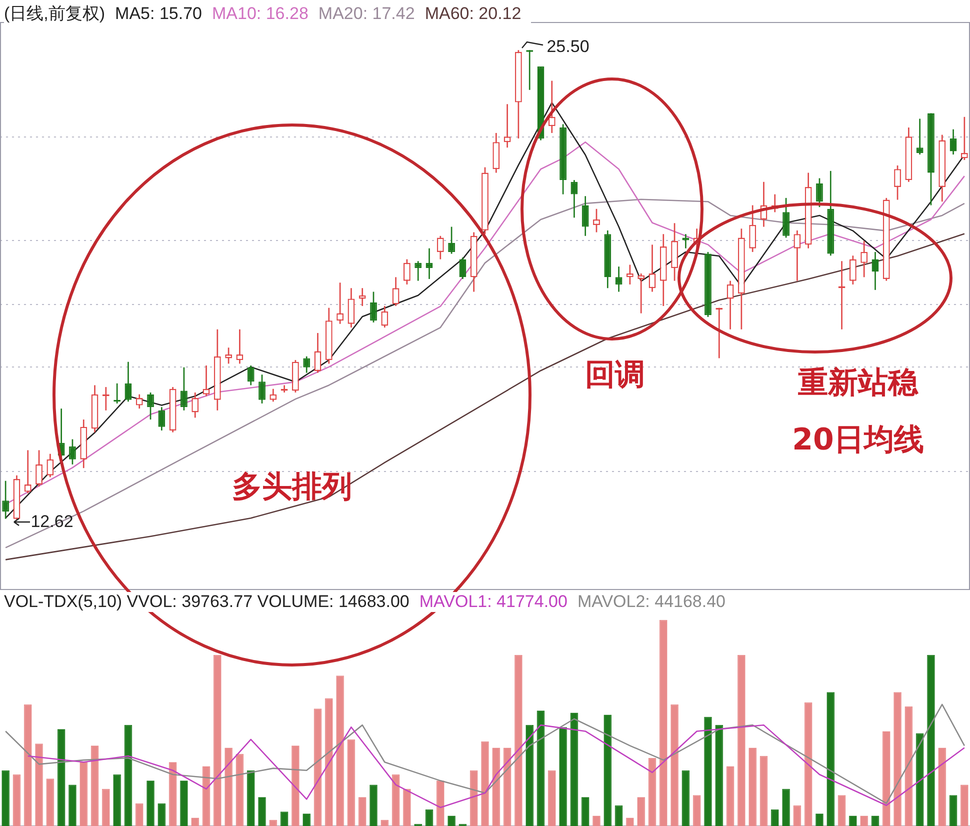 Image resolution: width=970 pixels, height=826 pixels. What do you see at coordinates (473, 13) in the screenshot?
I see `text: MA60: 20.12` at bounding box center [473, 13].